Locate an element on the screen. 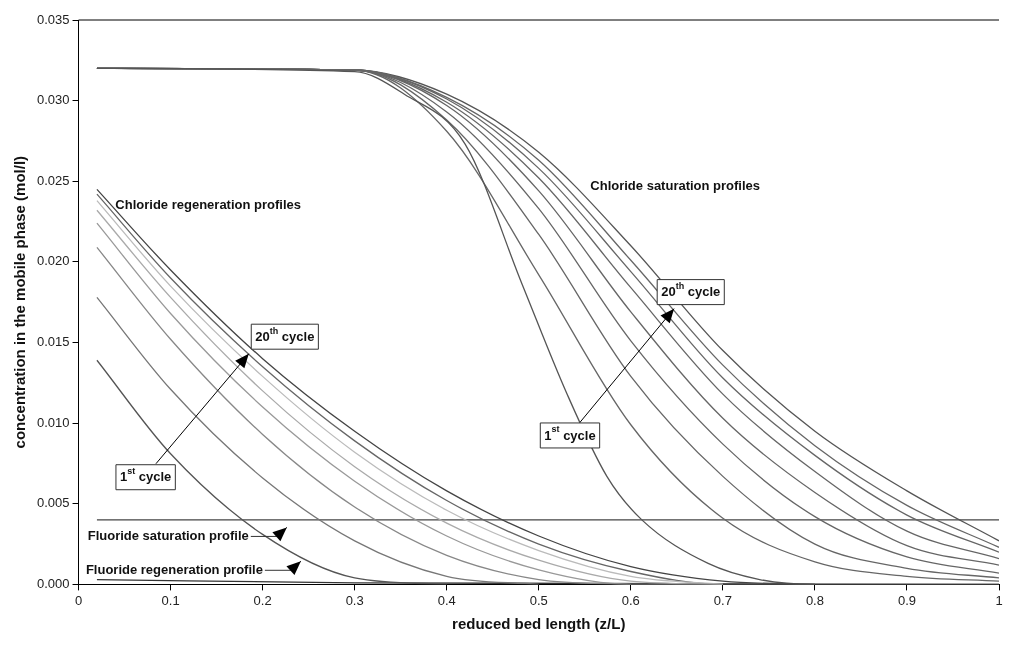 The width and height of the screenshot is (1021, 646). x-tick-label: 0.8 is located at coordinates (814, 600).